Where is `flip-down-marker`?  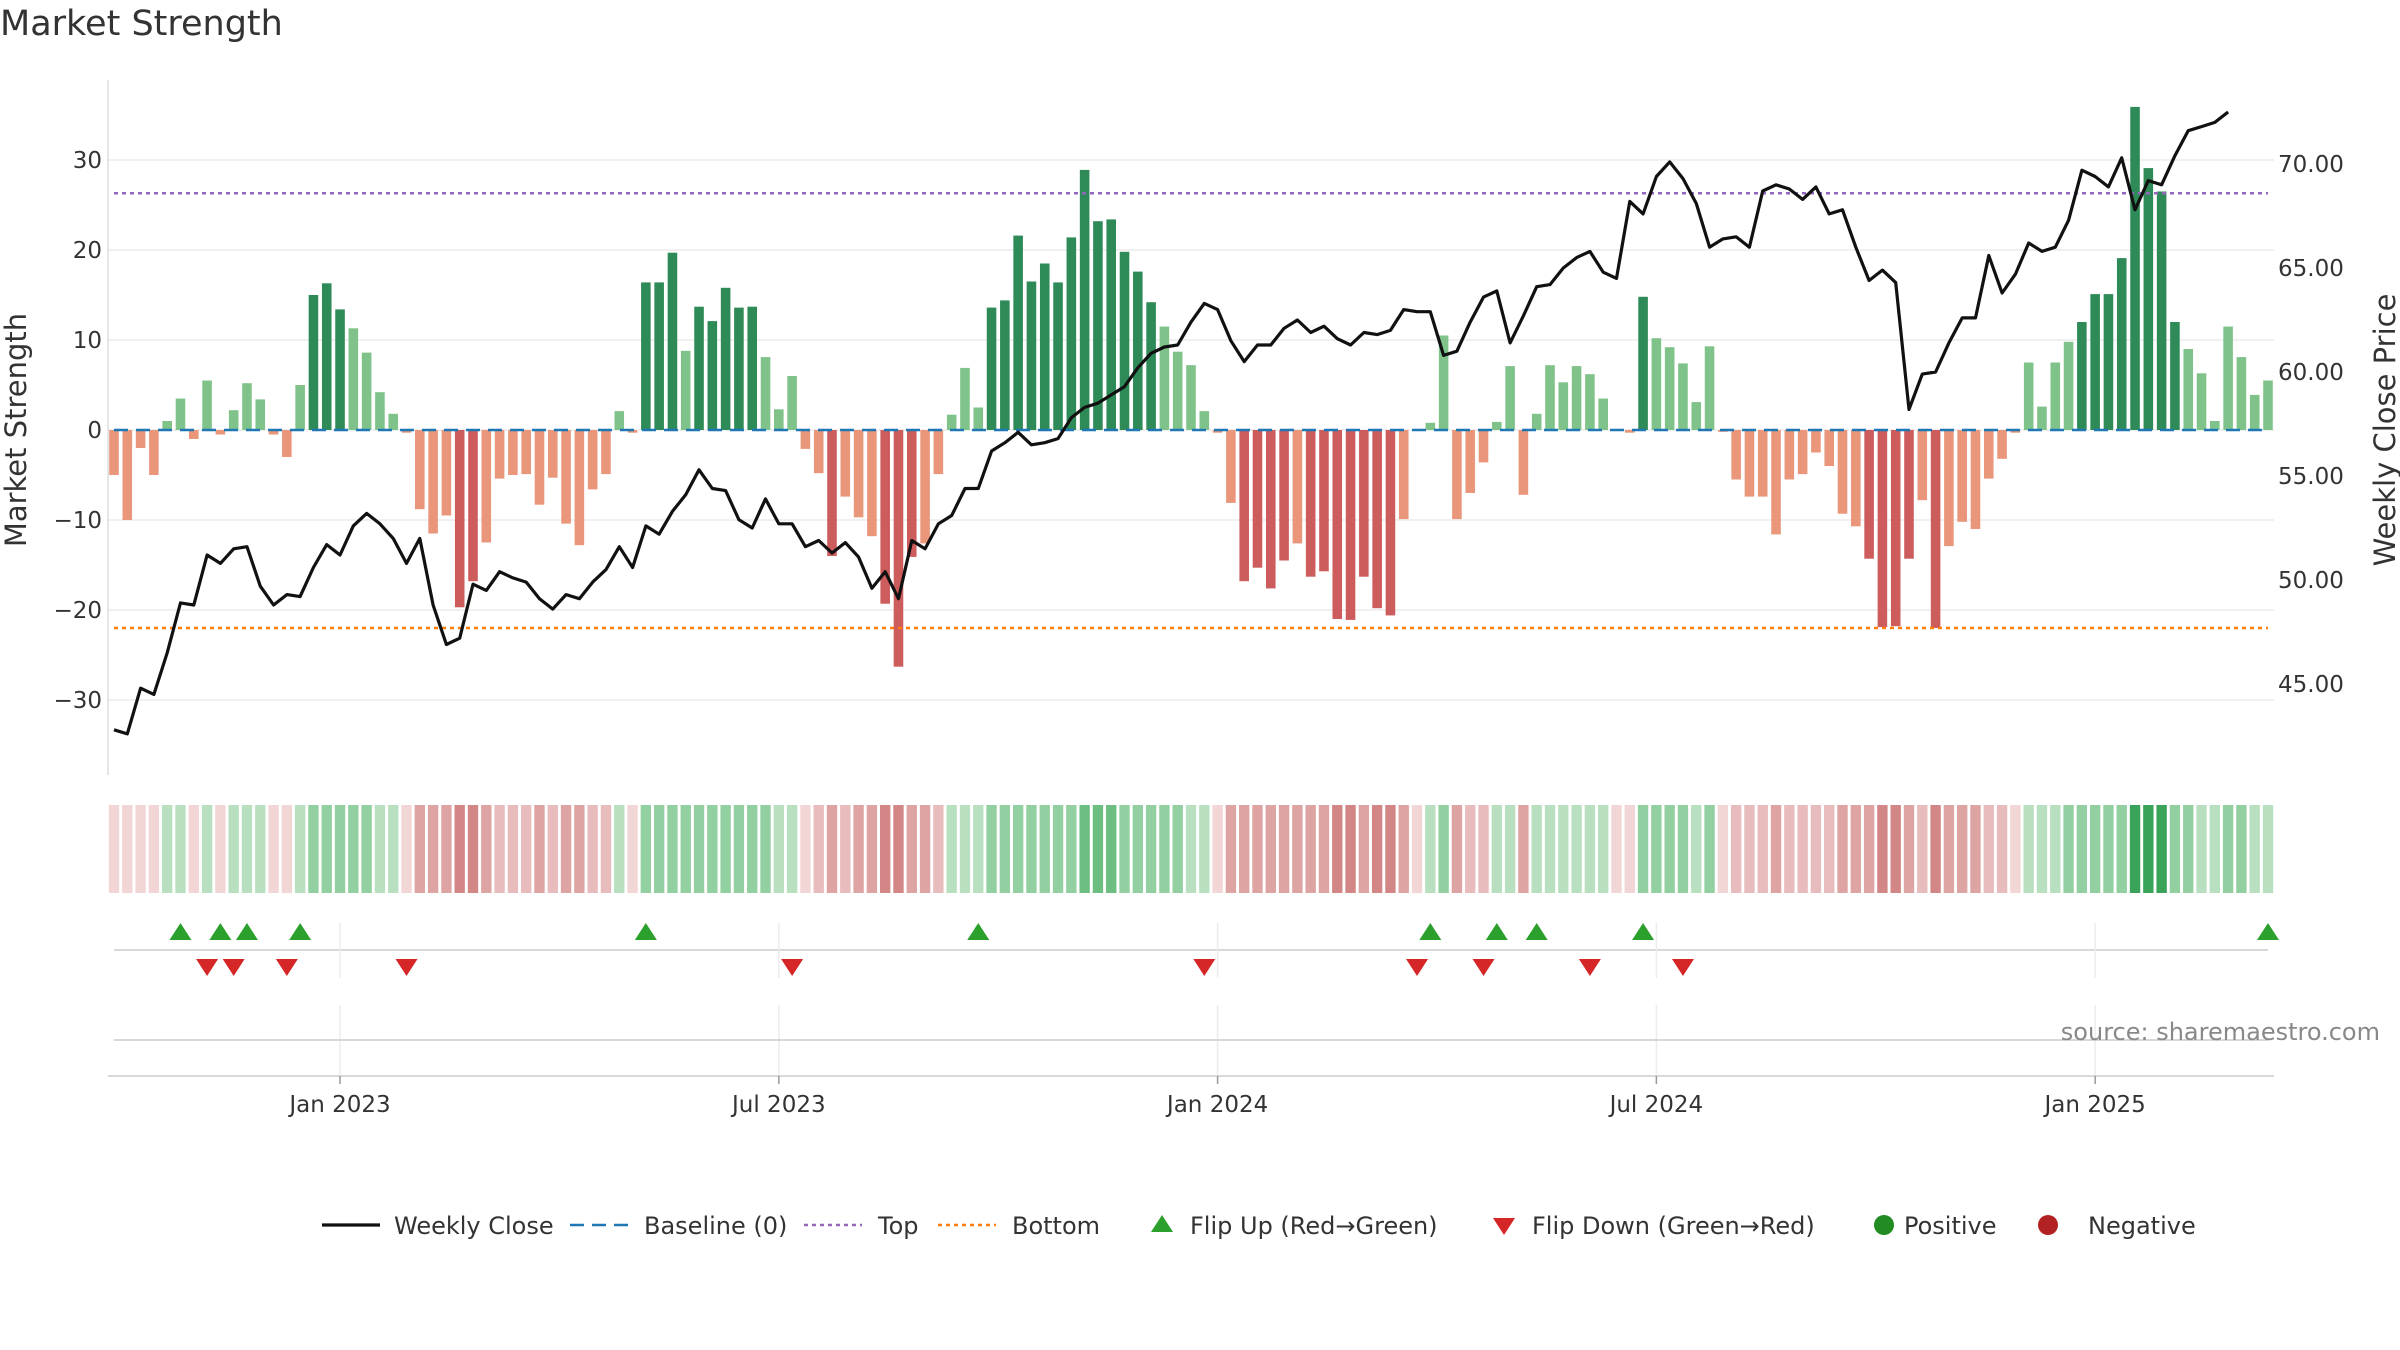 flip-down-marker is located at coordinates (1417, 967).